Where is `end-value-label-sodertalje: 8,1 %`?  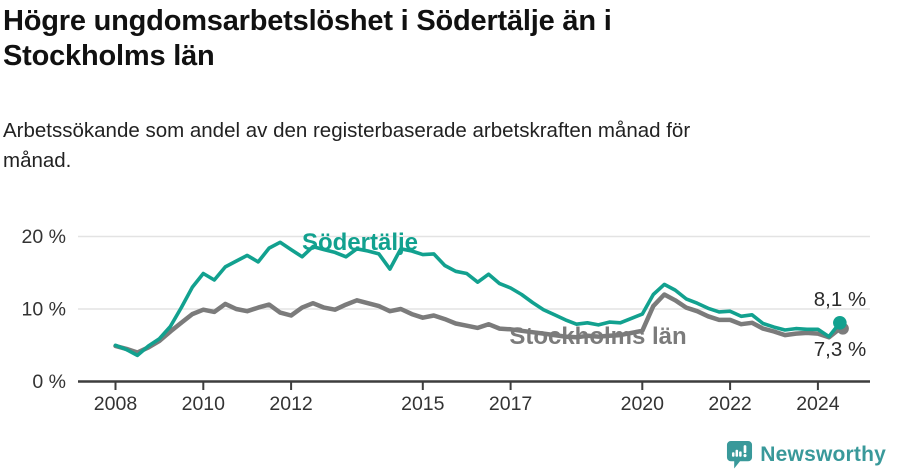
end-value-label-sodertalje: 8,1 % is located at coordinates (840, 299).